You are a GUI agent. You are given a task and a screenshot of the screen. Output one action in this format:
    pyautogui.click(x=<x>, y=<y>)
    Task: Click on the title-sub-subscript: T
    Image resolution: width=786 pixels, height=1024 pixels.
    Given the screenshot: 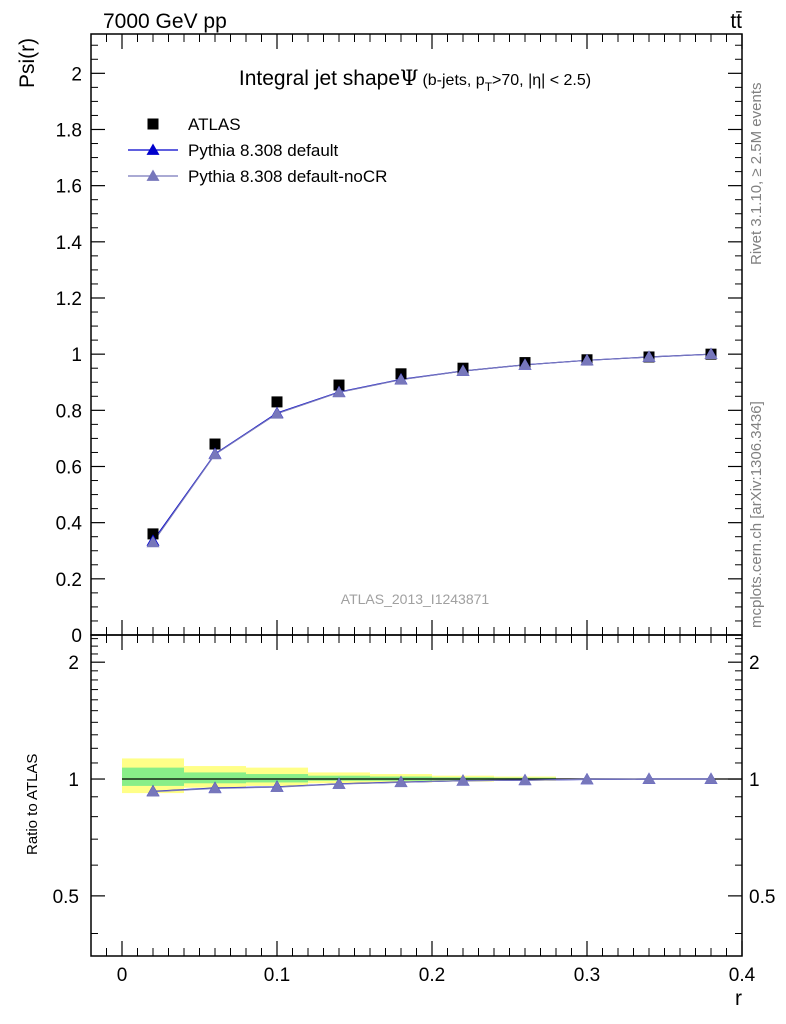 What is the action you would take?
    pyautogui.click(x=489, y=87)
    